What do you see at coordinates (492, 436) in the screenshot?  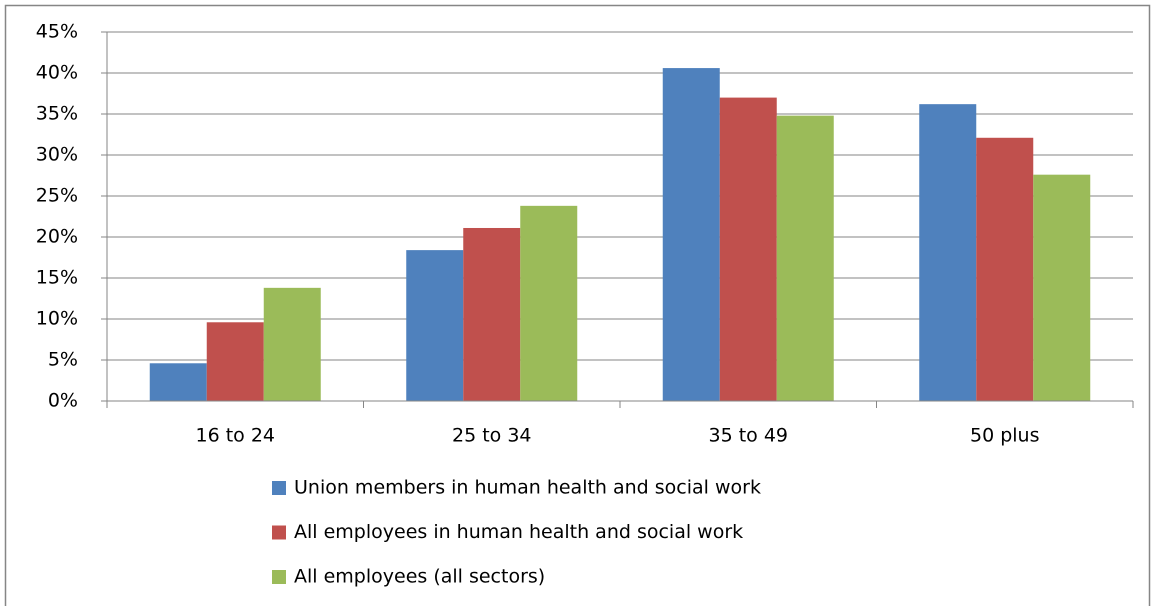 I see `x-tick-label: 25 to 34` at bounding box center [492, 436].